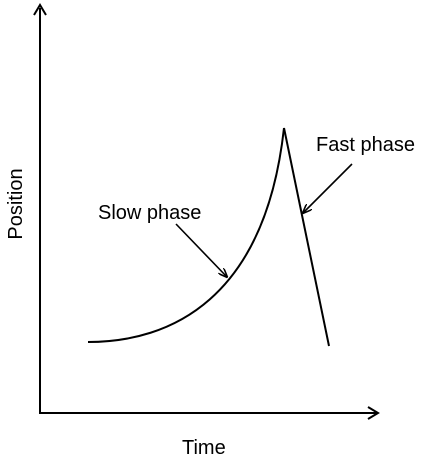 This screenshot has width=434, height=462. I want to click on y-axis-arrowhead, so click(40, 9).